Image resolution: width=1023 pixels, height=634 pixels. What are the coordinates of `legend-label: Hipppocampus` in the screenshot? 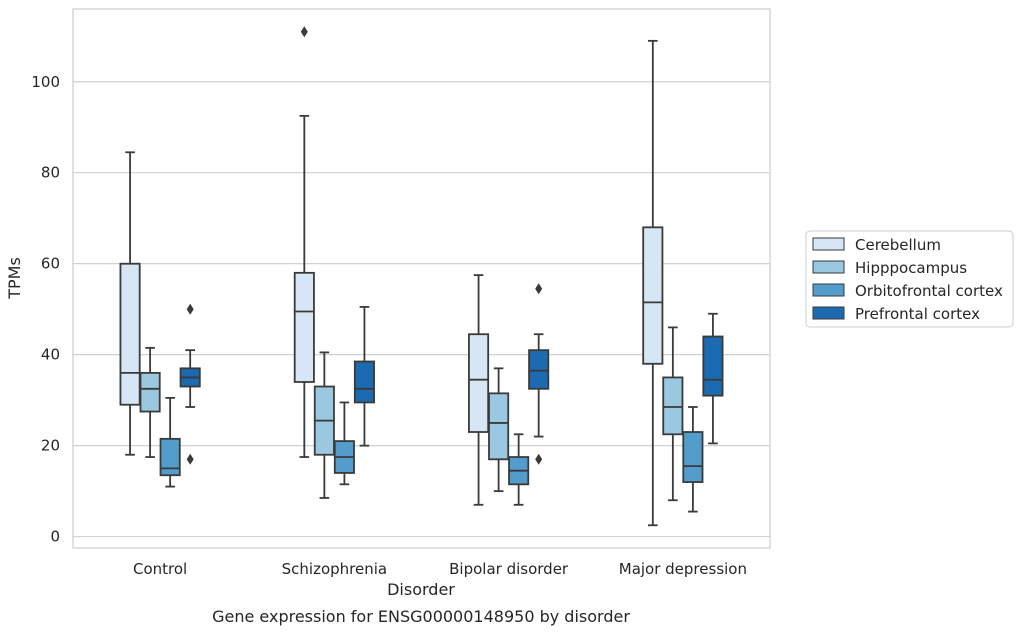 It's located at (911, 268).